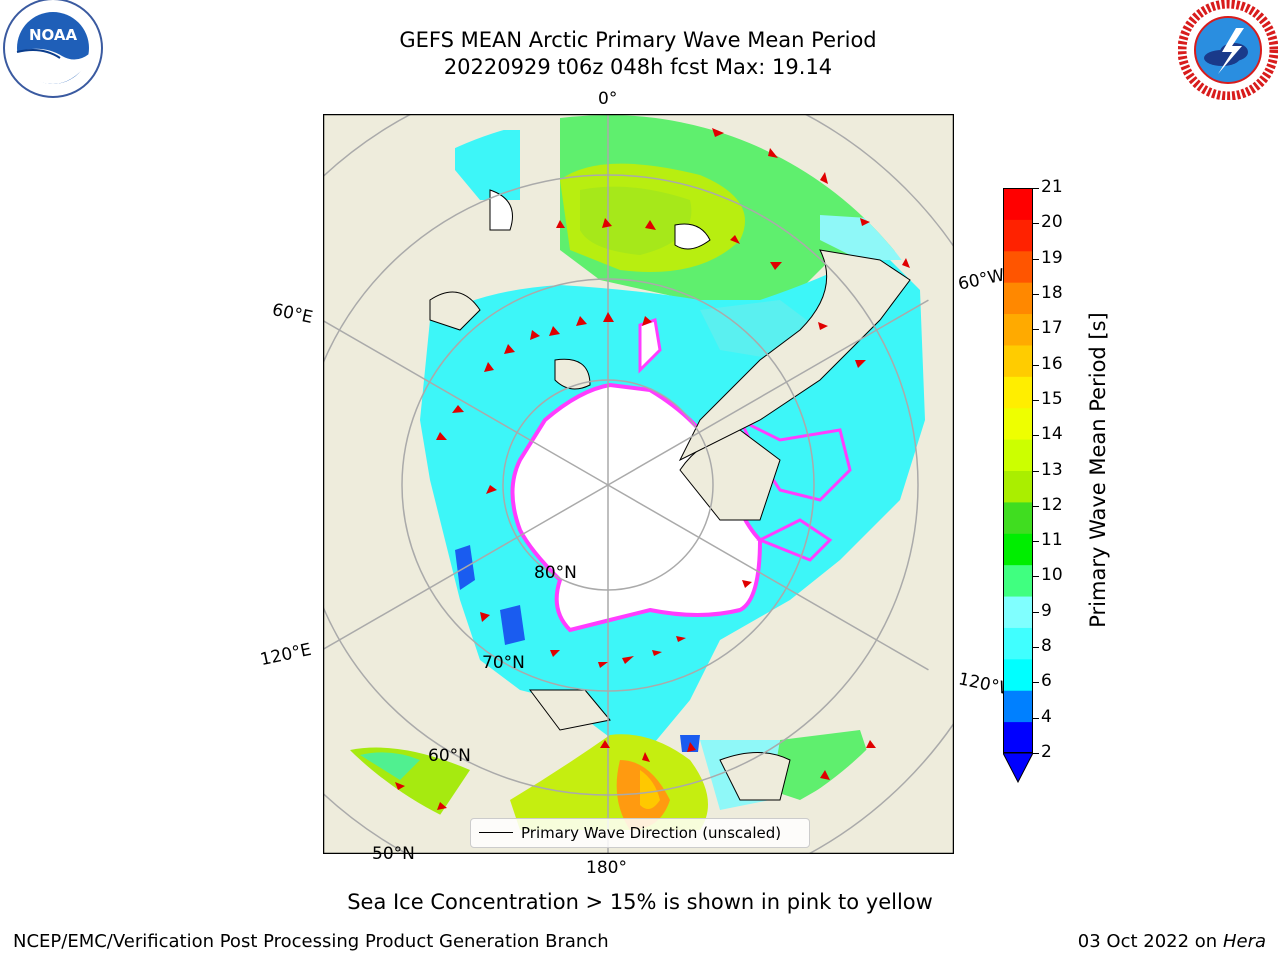 Image resolution: width=1280 pixels, height=960 pixels. Describe the element at coordinates (286, 655) in the screenshot. I see `lon-label-120e: 120°E` at that location.